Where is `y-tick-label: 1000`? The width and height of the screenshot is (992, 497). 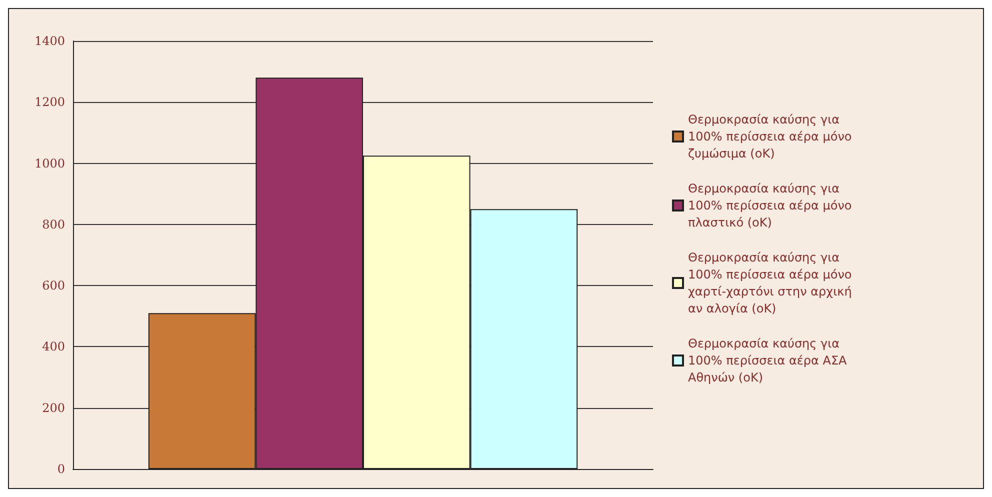
y-tick-label: 1000 is located at coordinates (49, 163).